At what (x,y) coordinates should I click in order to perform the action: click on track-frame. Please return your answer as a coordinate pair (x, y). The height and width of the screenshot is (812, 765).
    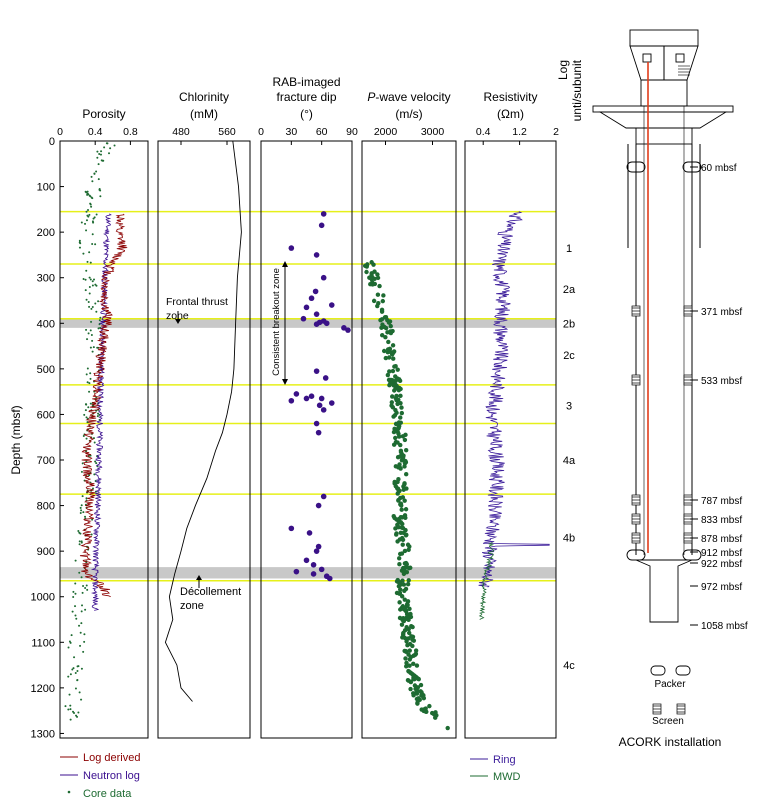
    Looking at the image, I should click on (104, 439).